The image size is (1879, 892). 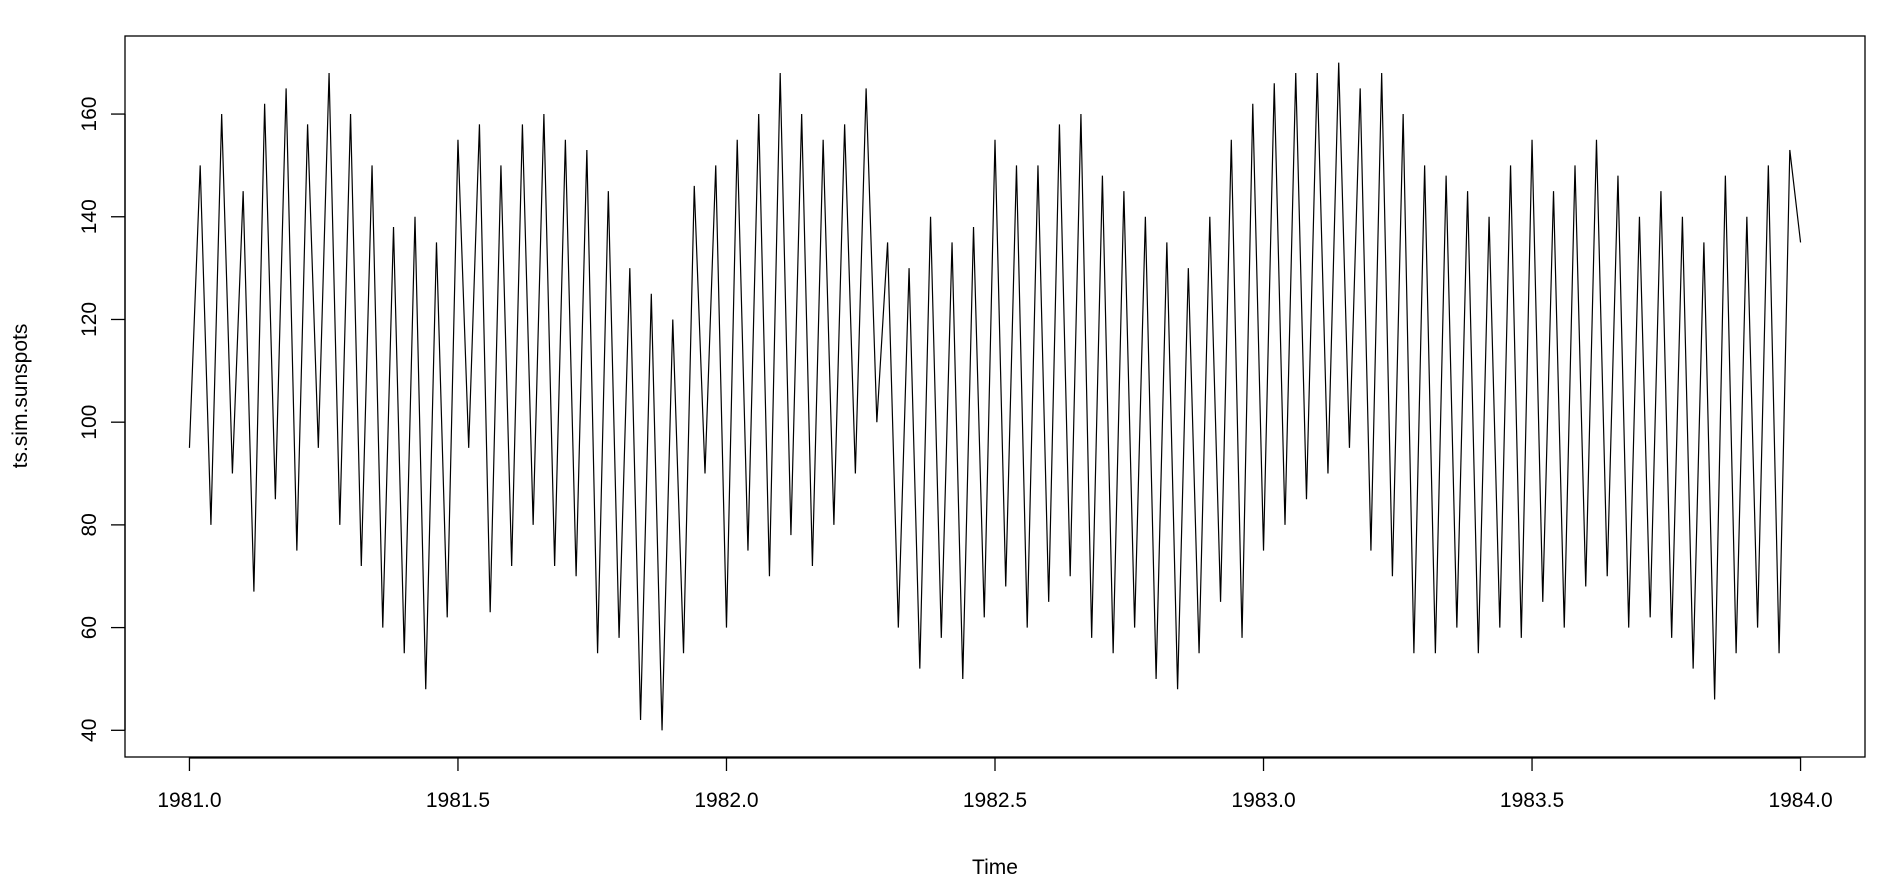 What do you see at coordinates (726, 800) in the screenshot?
I see `x-tick-label: 1982.0` at bounding box center [726, 800].